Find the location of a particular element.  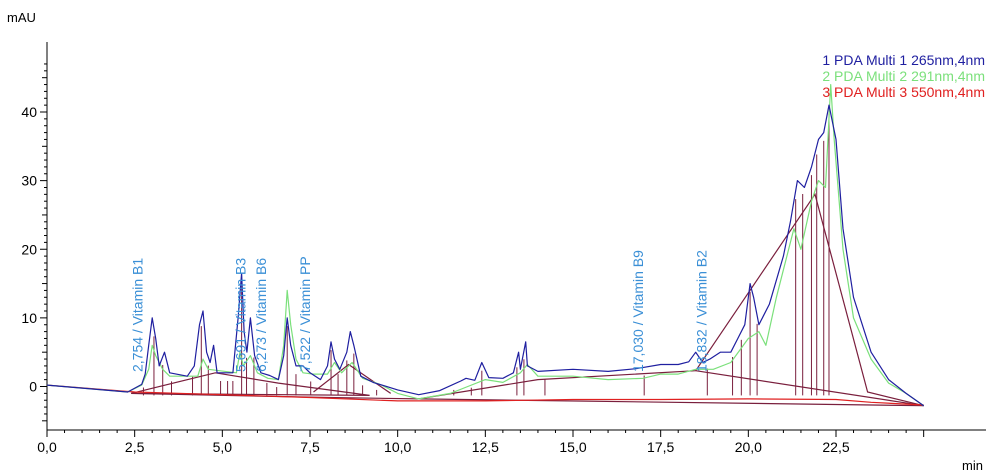

y-ticks: 0 10 20 30 40 is located at coordinates (34, 242).